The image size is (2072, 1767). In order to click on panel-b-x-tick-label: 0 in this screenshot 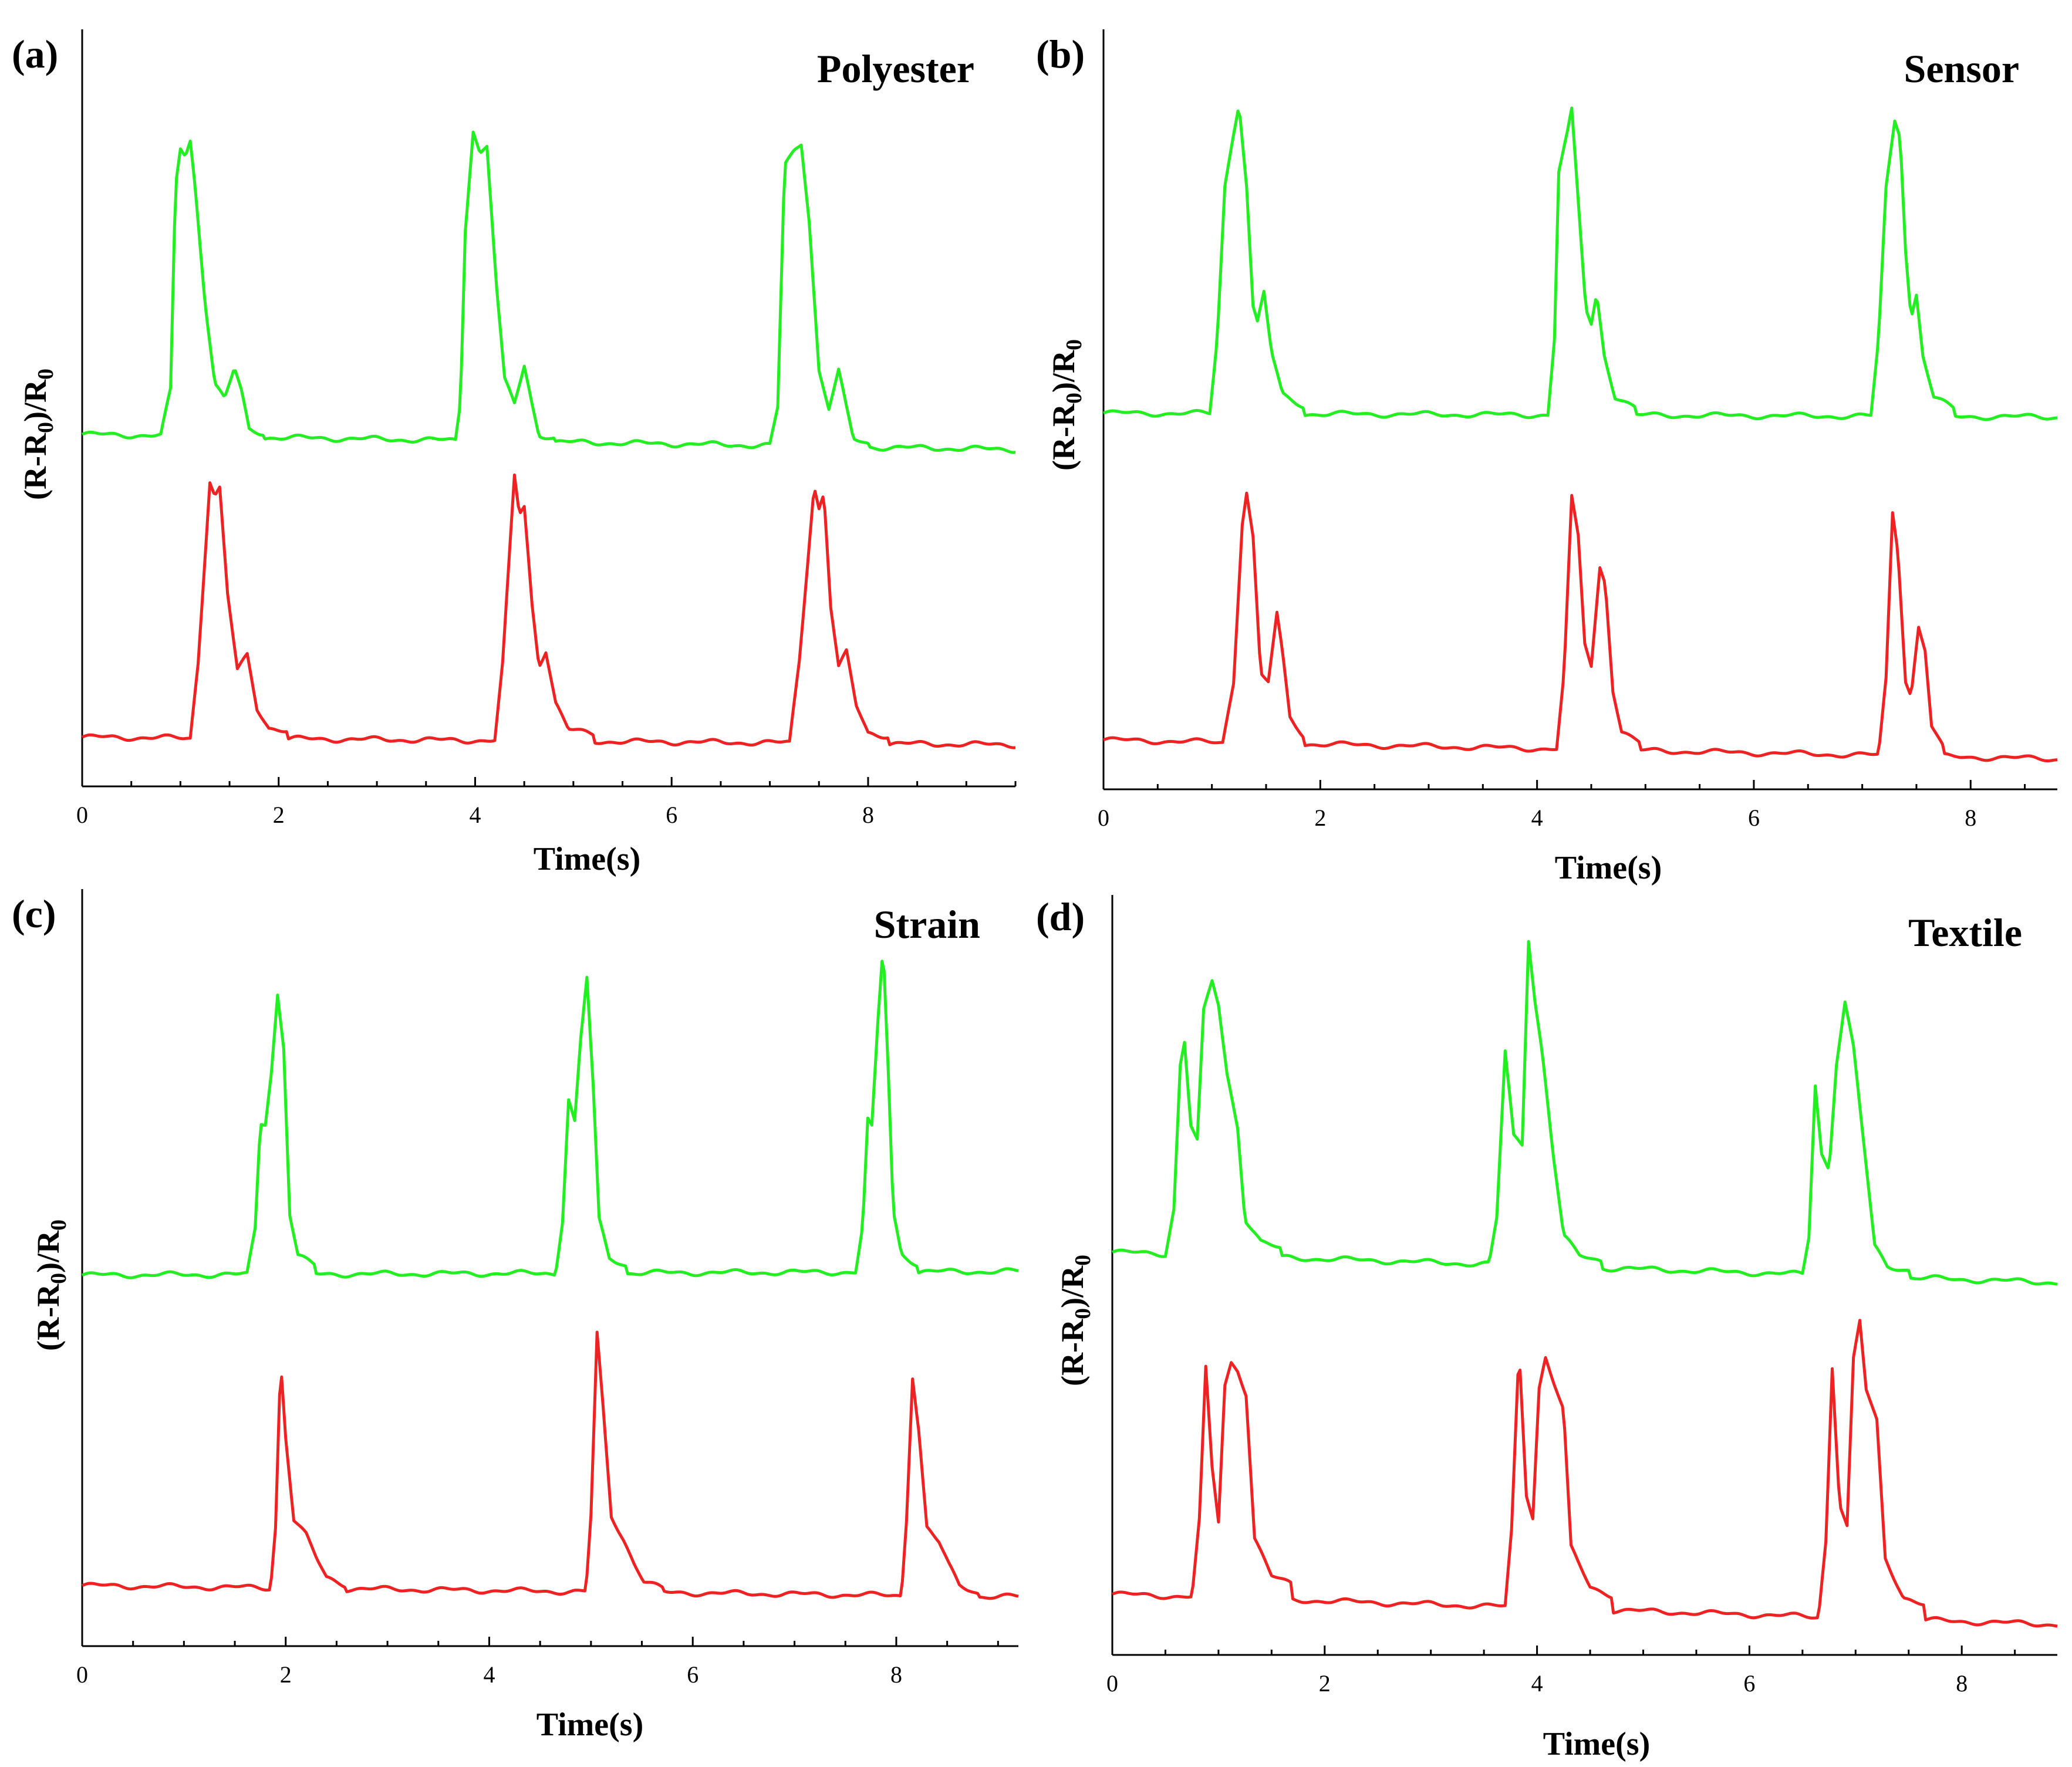, I will do `click(1103, 818)`.